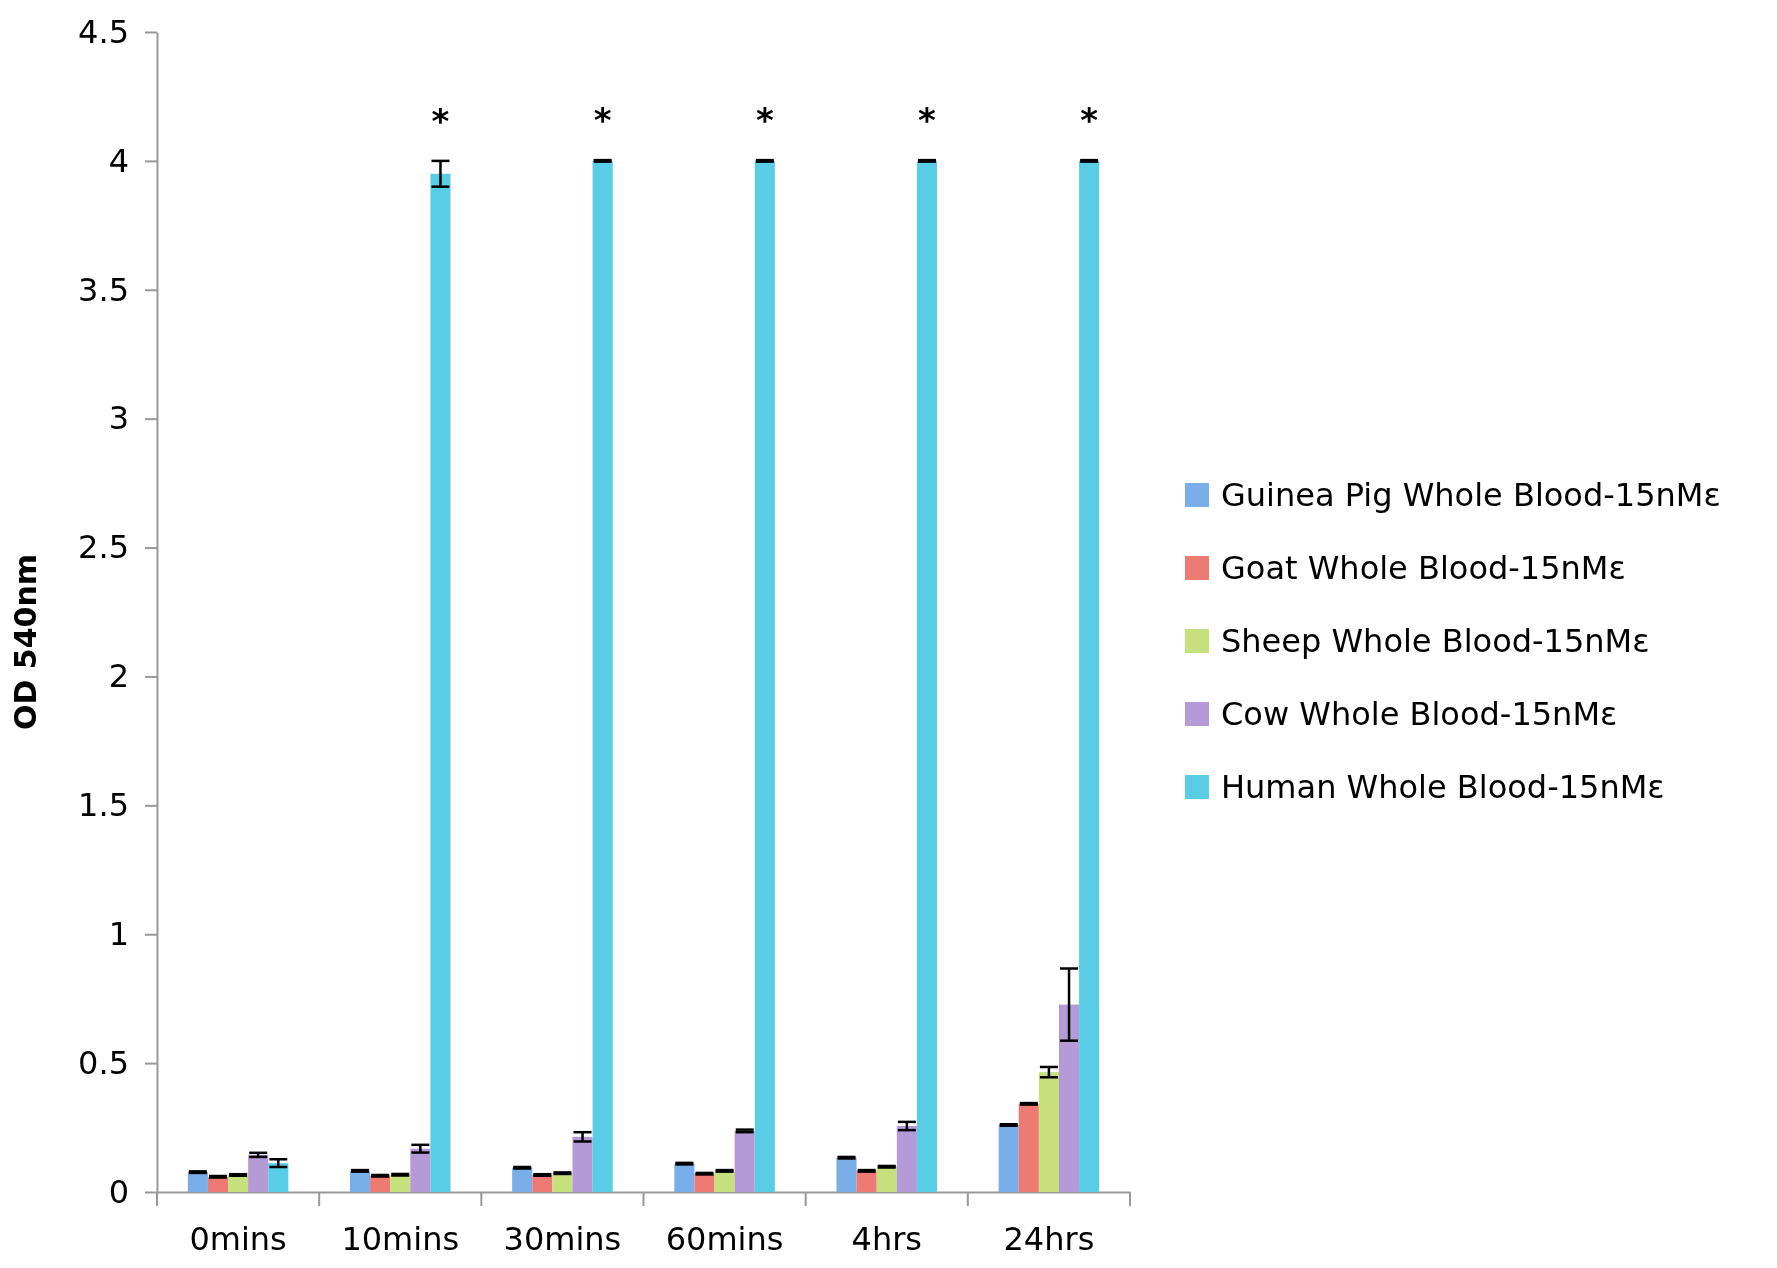 This screenshot has height=1268, width=1777. What do you see at coordinates (118, 933) in the screenshot?
I see `y-tick-label: 1` at bounding box center [118, 933].